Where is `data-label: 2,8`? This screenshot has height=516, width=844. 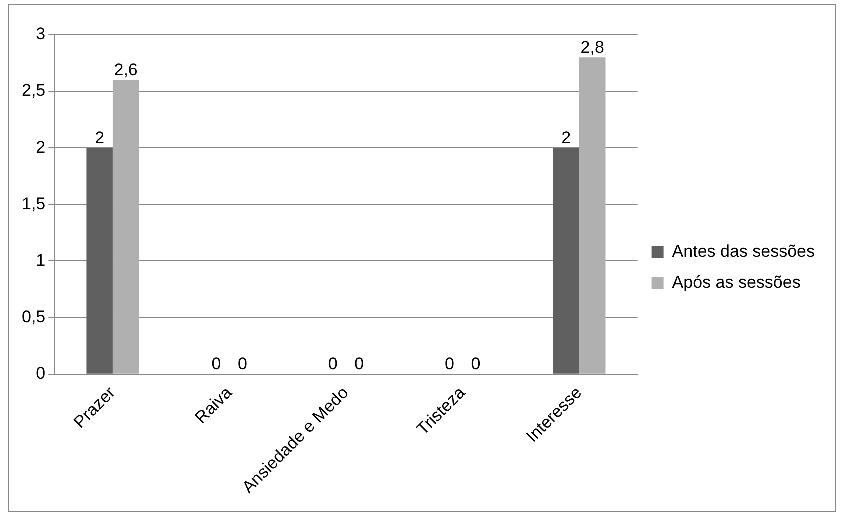
data-label: 2,8 is located at coordinates (592, 47).